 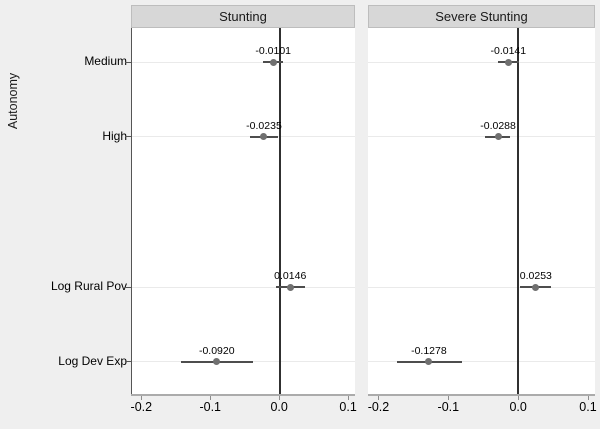 What do you see at coordinates (243, 16) in the screenshot?
I see `panel-header: Stunting` at bounding box center [243, 16].